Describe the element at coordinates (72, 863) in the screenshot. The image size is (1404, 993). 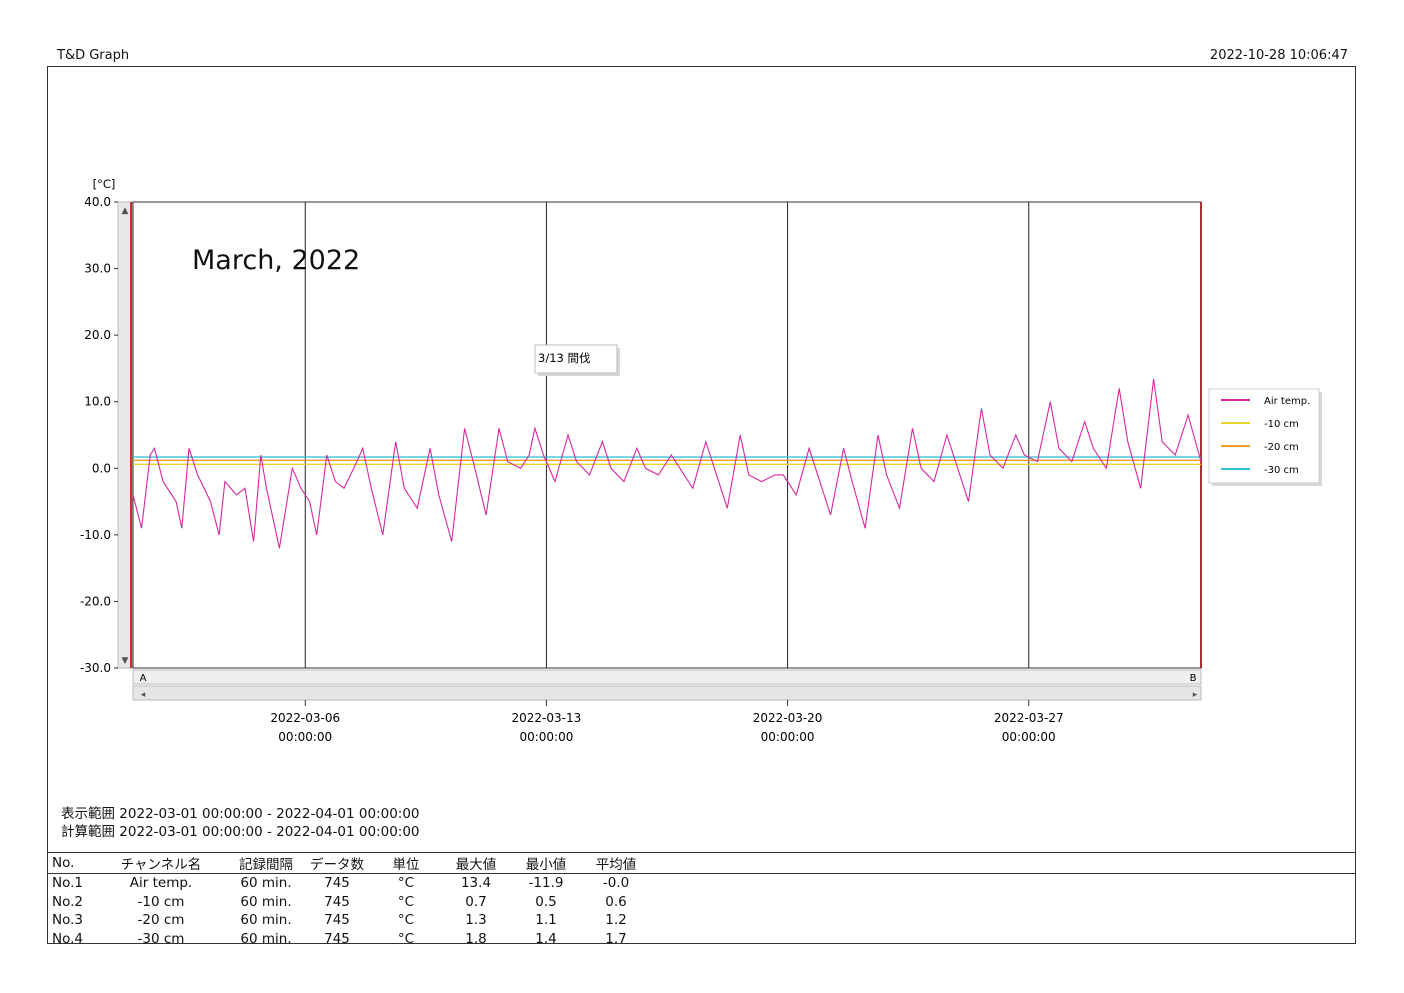
I see `table-header-cell: No.` at that location.